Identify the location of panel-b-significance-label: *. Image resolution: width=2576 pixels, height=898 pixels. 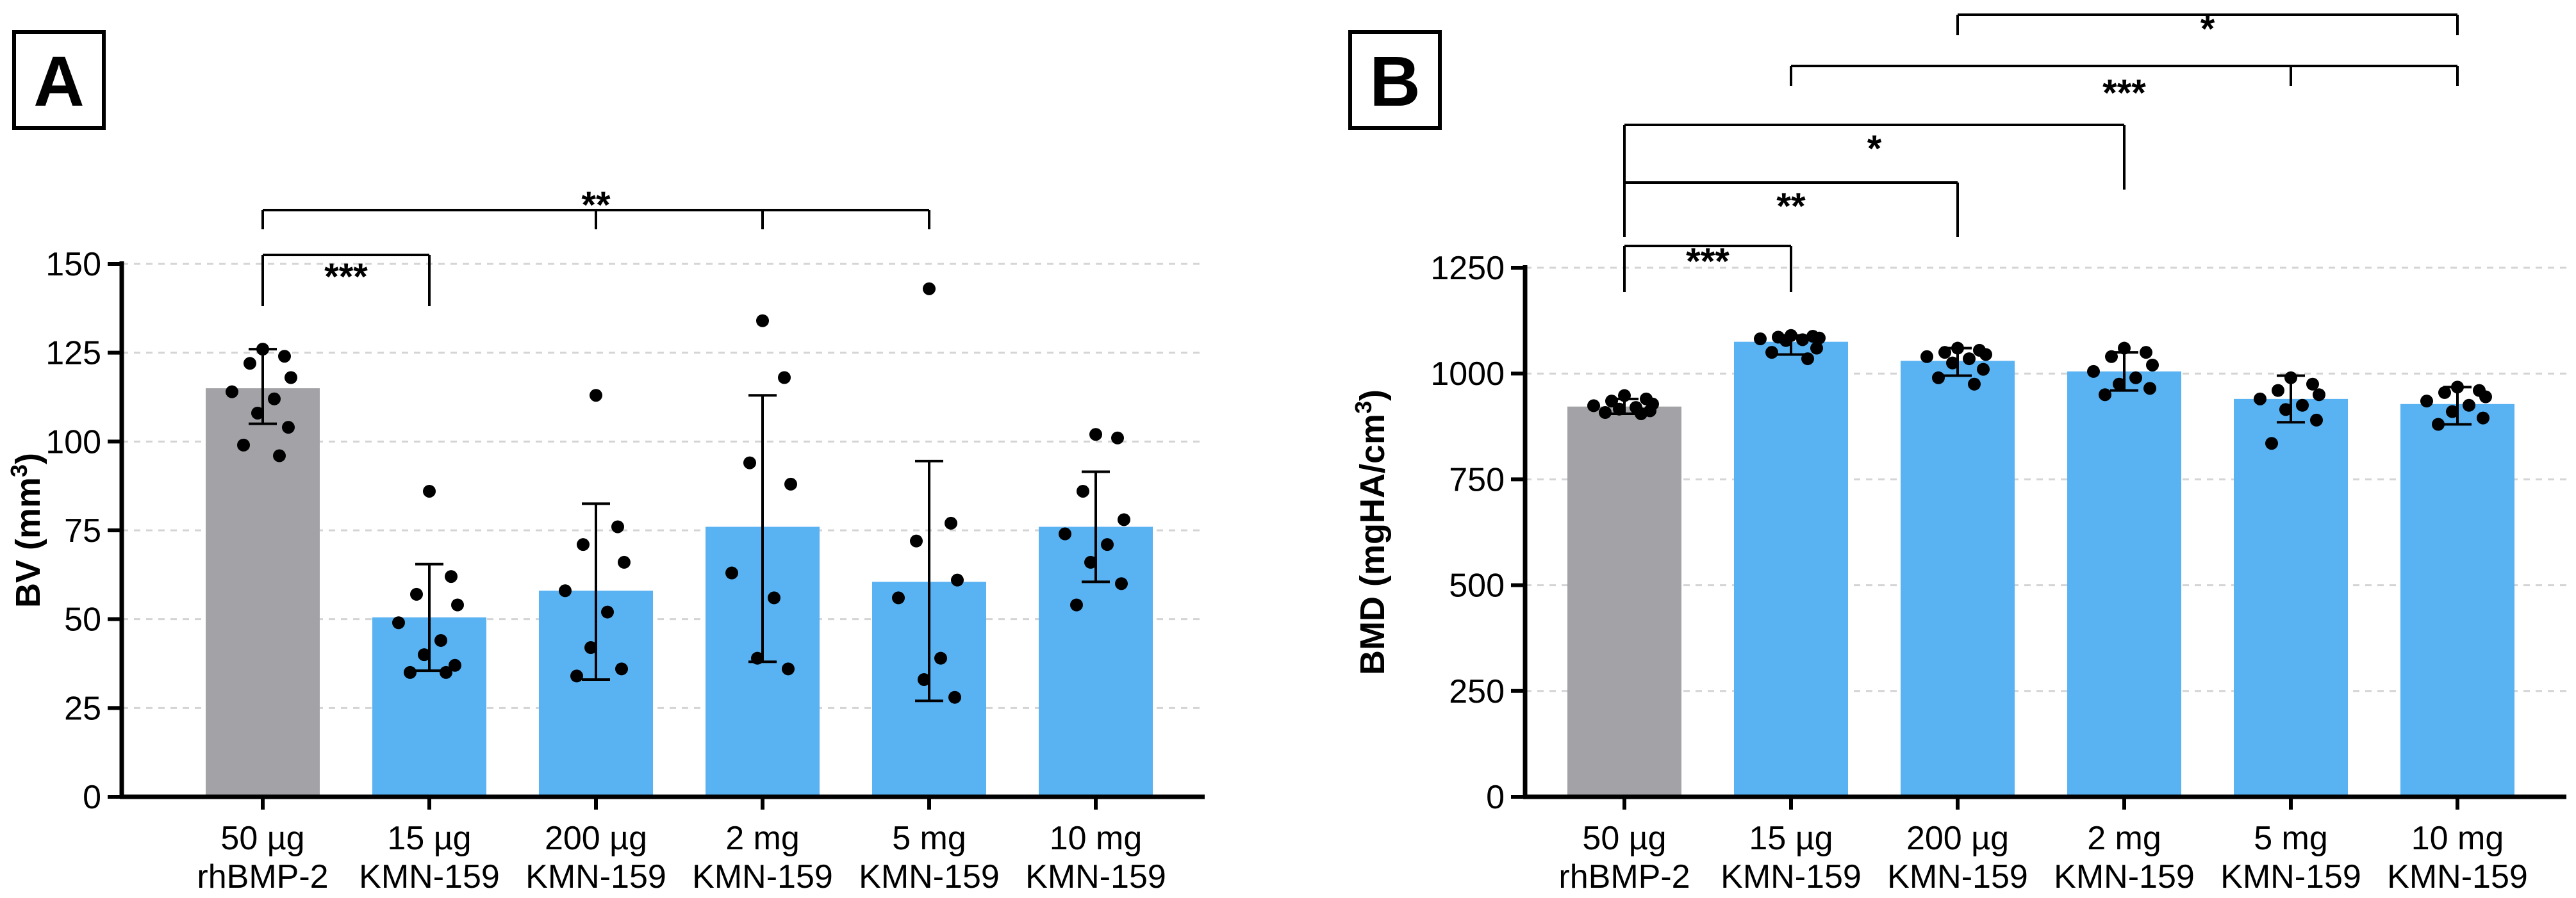
(2207, 29).